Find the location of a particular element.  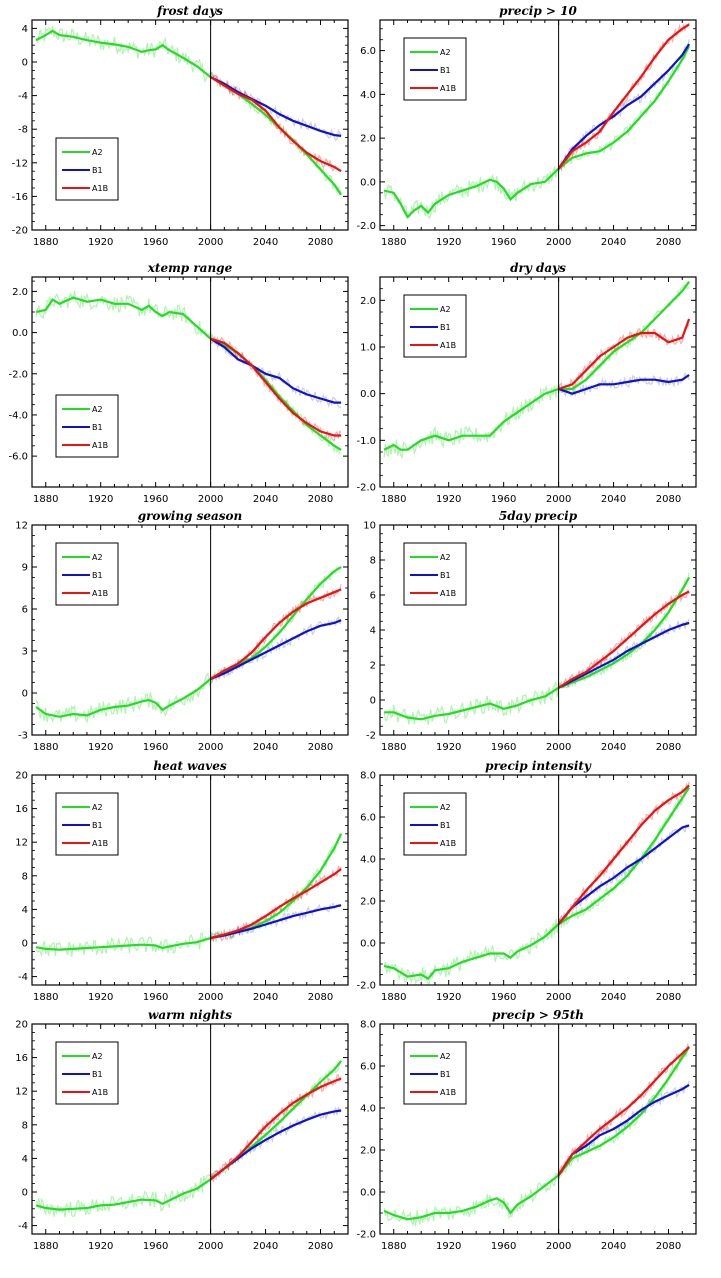

plot-frame is located at coordinates (190, 382).